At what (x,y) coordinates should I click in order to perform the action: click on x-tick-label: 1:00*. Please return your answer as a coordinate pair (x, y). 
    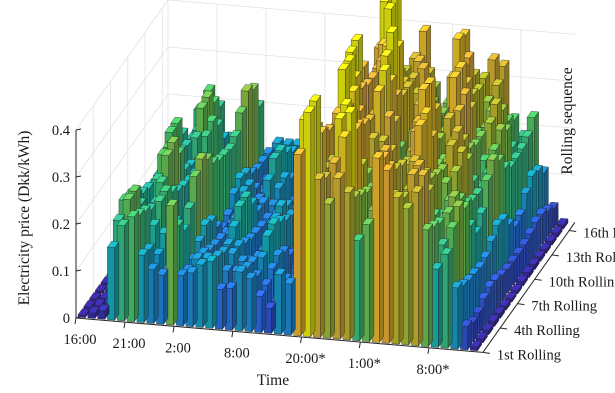
    Looking at the image, I should click on (364, 364).